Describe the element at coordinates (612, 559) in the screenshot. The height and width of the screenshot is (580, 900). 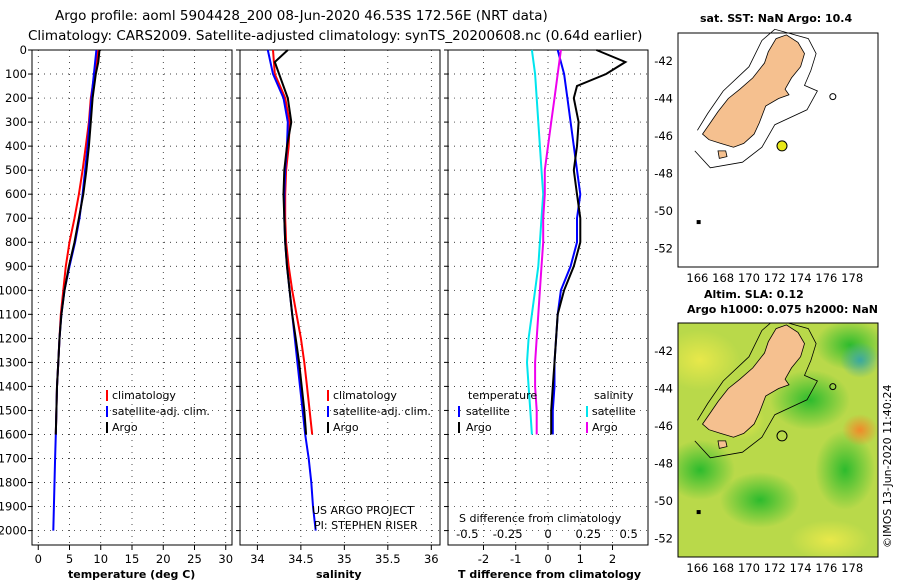
I see `x-tick-label: 2` at that location.